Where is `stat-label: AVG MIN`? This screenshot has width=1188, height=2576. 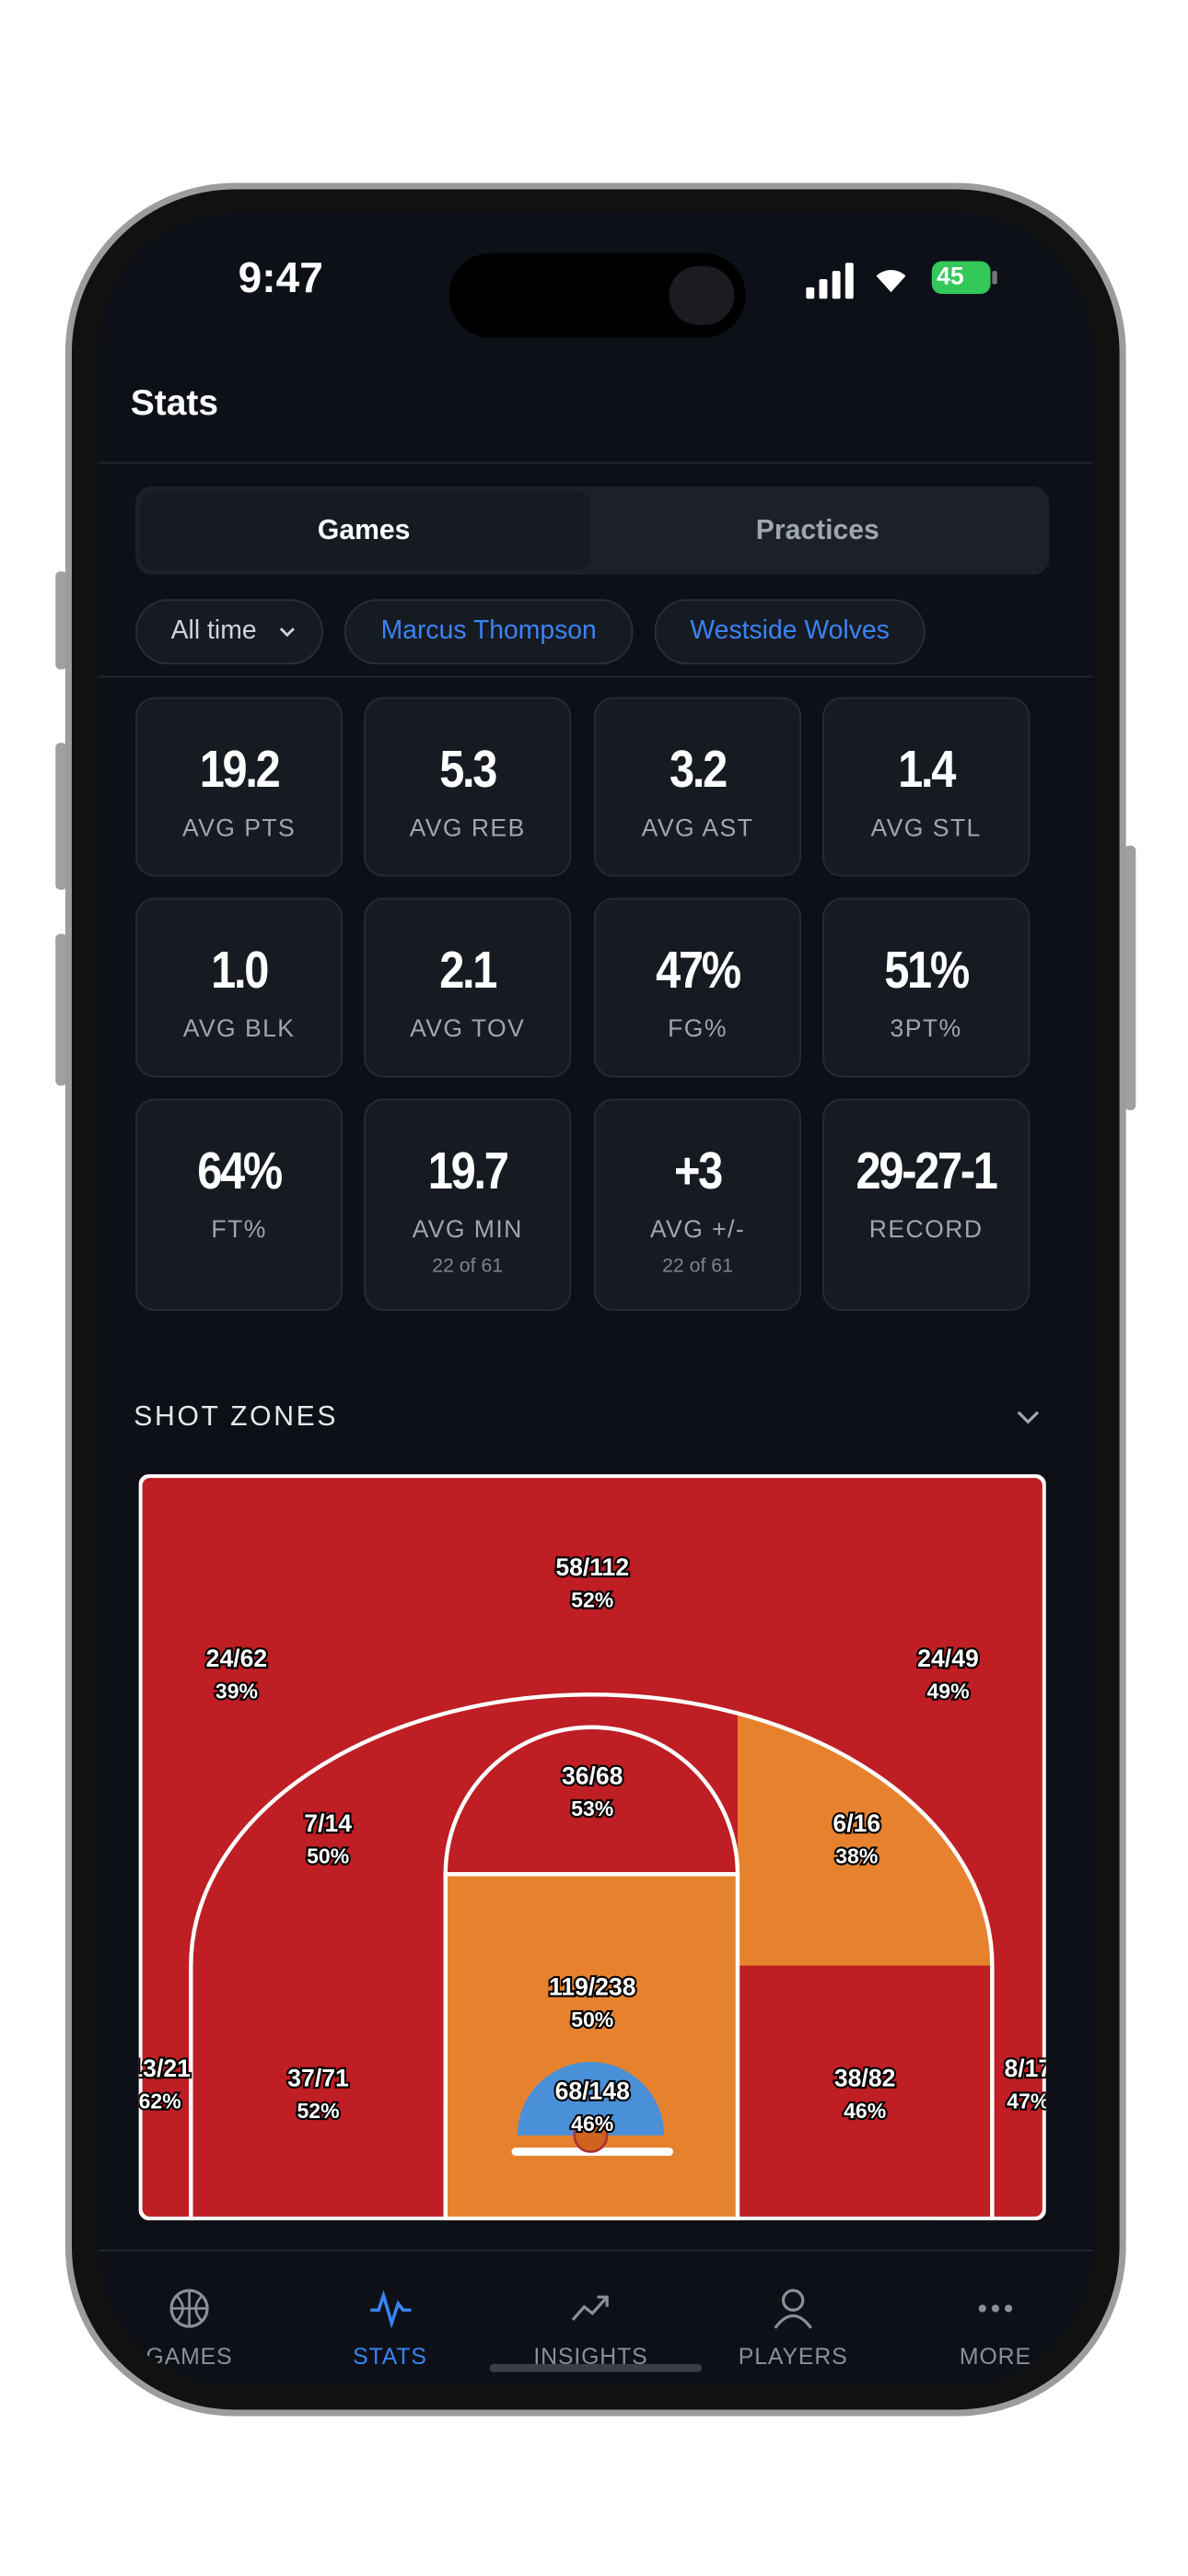 stat-label: AVG MIN is located at coordinates (468, 1229).